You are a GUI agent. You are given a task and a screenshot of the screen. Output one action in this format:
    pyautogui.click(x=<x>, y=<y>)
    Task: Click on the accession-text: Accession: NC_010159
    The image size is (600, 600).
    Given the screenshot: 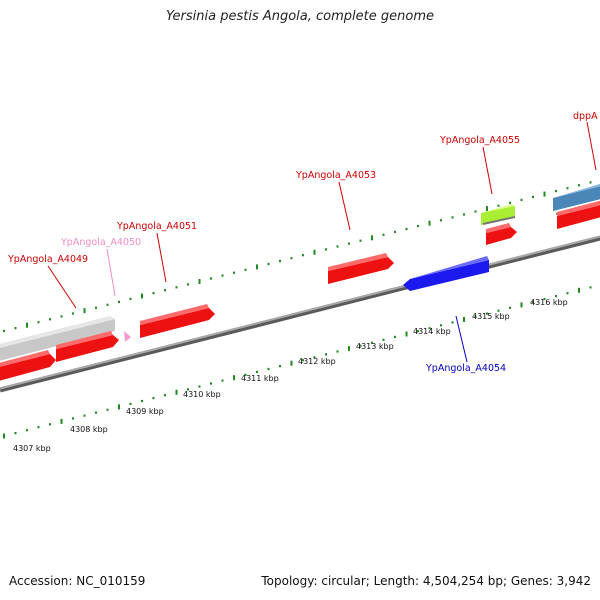 What is the action you would take?
    pyautogui.click(x=77, y=581)
    